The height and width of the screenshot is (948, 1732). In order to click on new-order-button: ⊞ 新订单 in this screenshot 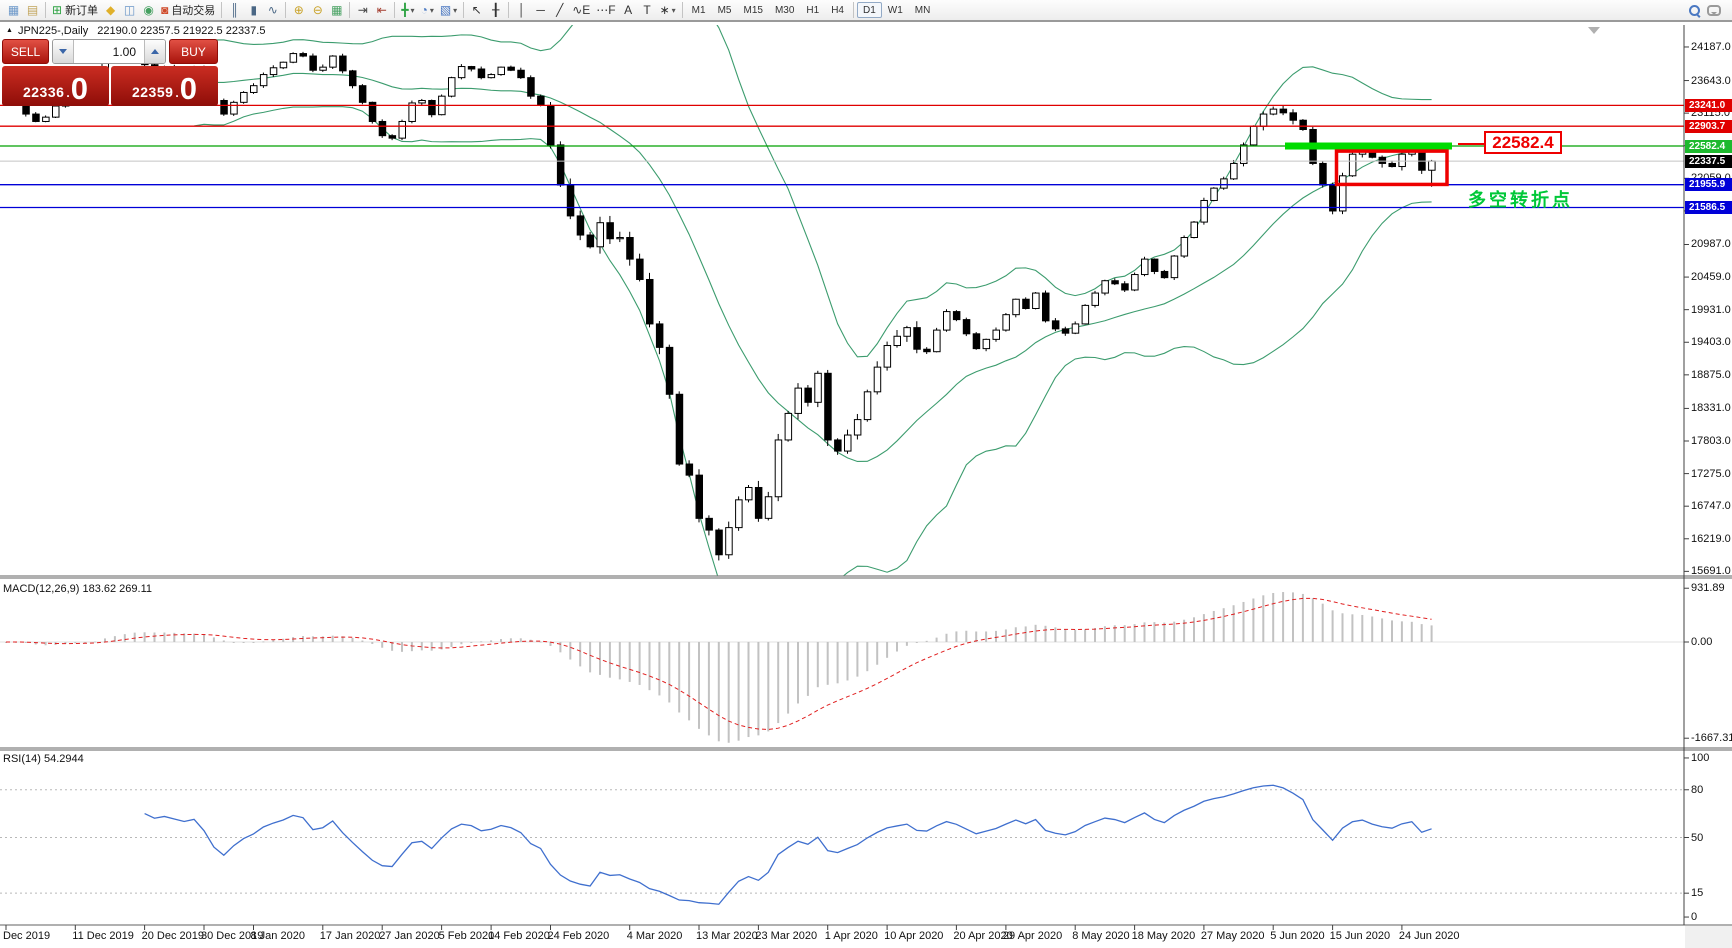, I will do `click(75, 10)`.